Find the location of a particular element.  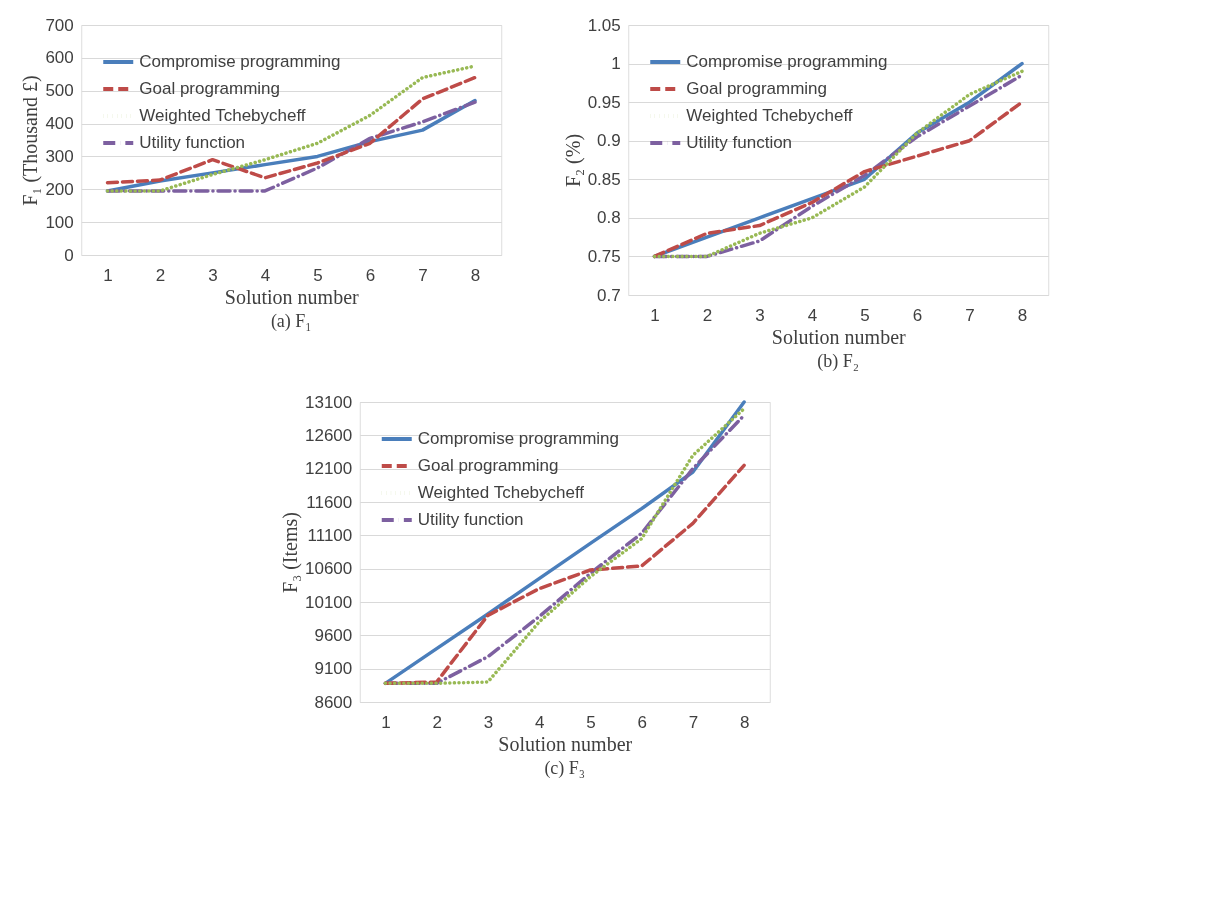

y-tick-label: 12100 is located at coordinates (328, 469).